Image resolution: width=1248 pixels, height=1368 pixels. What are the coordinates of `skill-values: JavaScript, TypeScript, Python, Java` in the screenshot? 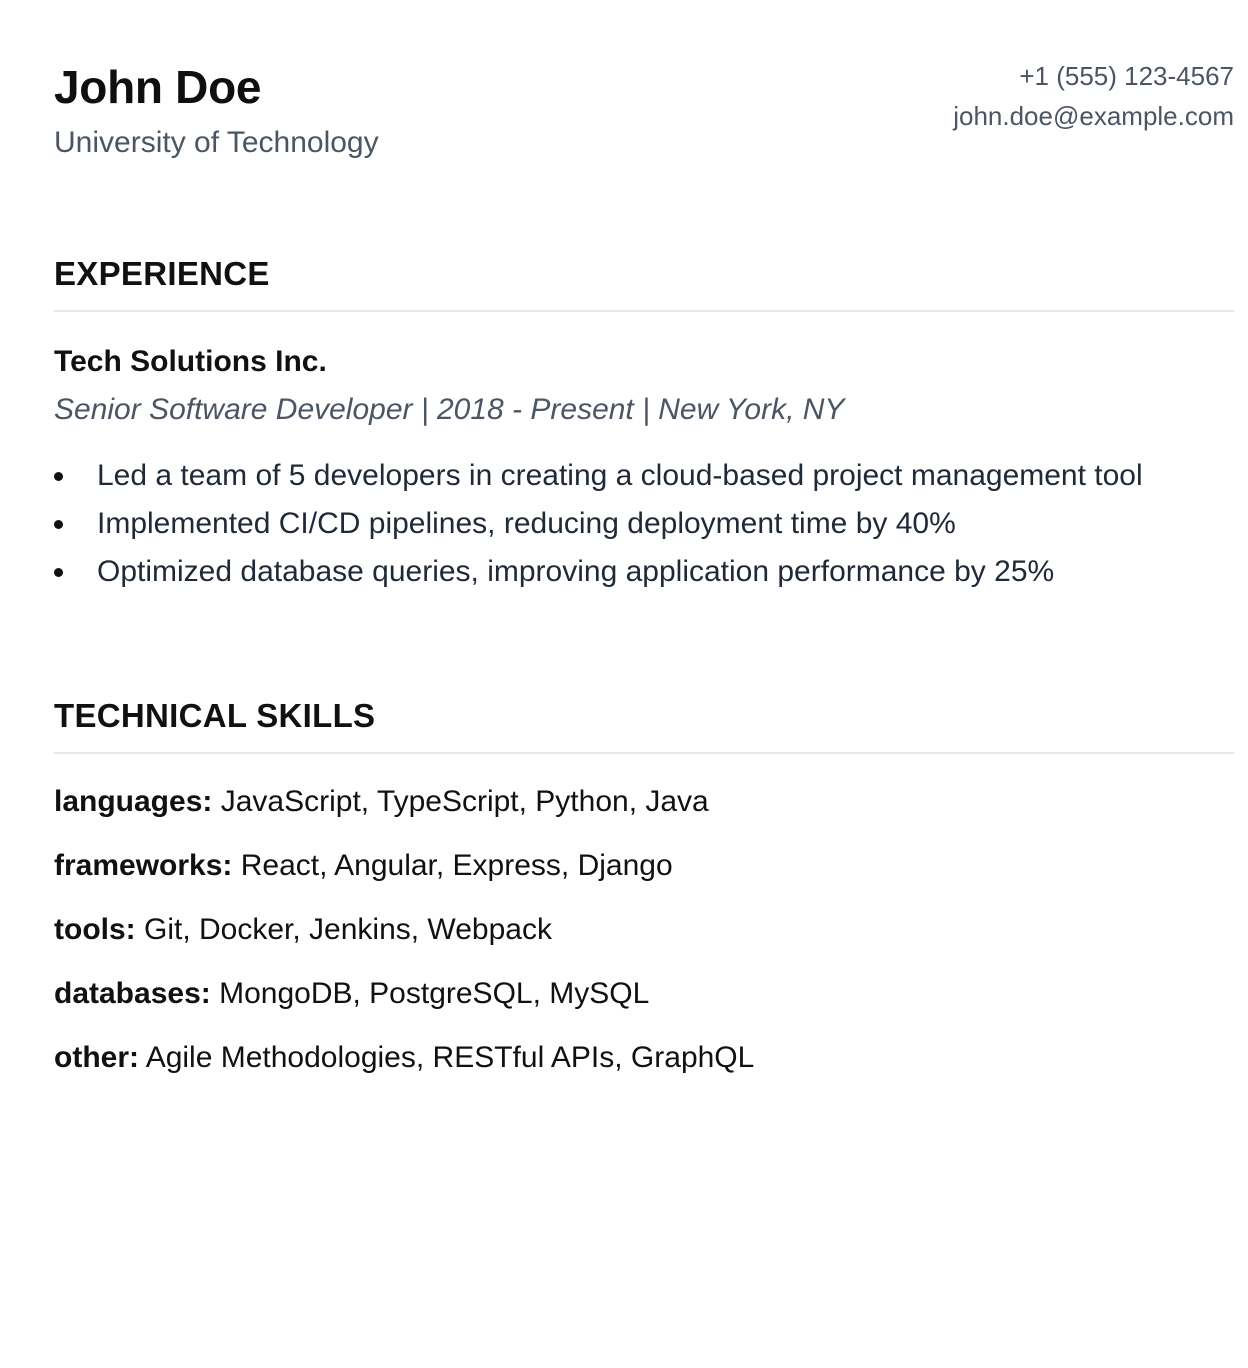 It's located at (464, 801).